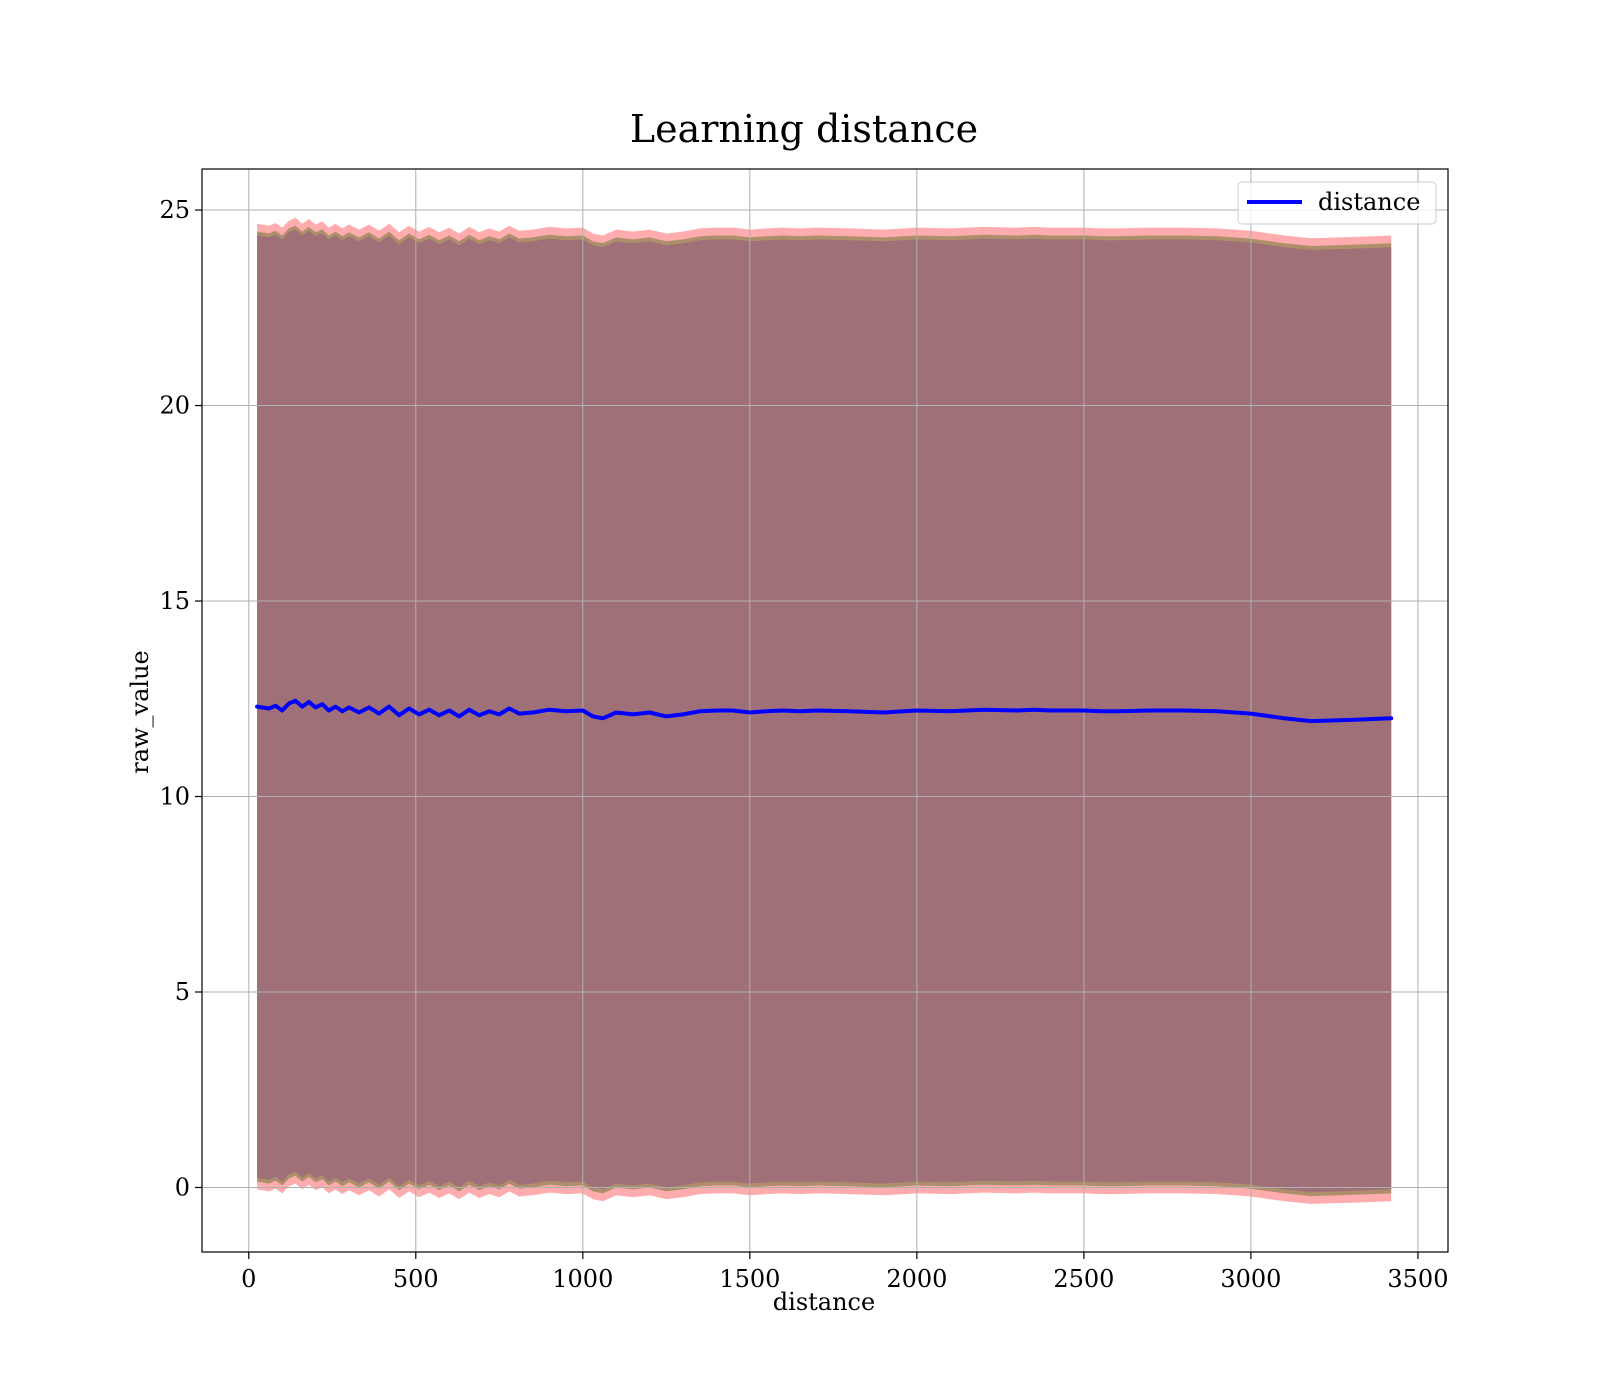  What do you see at coordinates (1417, 1279) in the screenshot?
I see `x-tick-label: 3500` at bounding box center [1417, 1279].